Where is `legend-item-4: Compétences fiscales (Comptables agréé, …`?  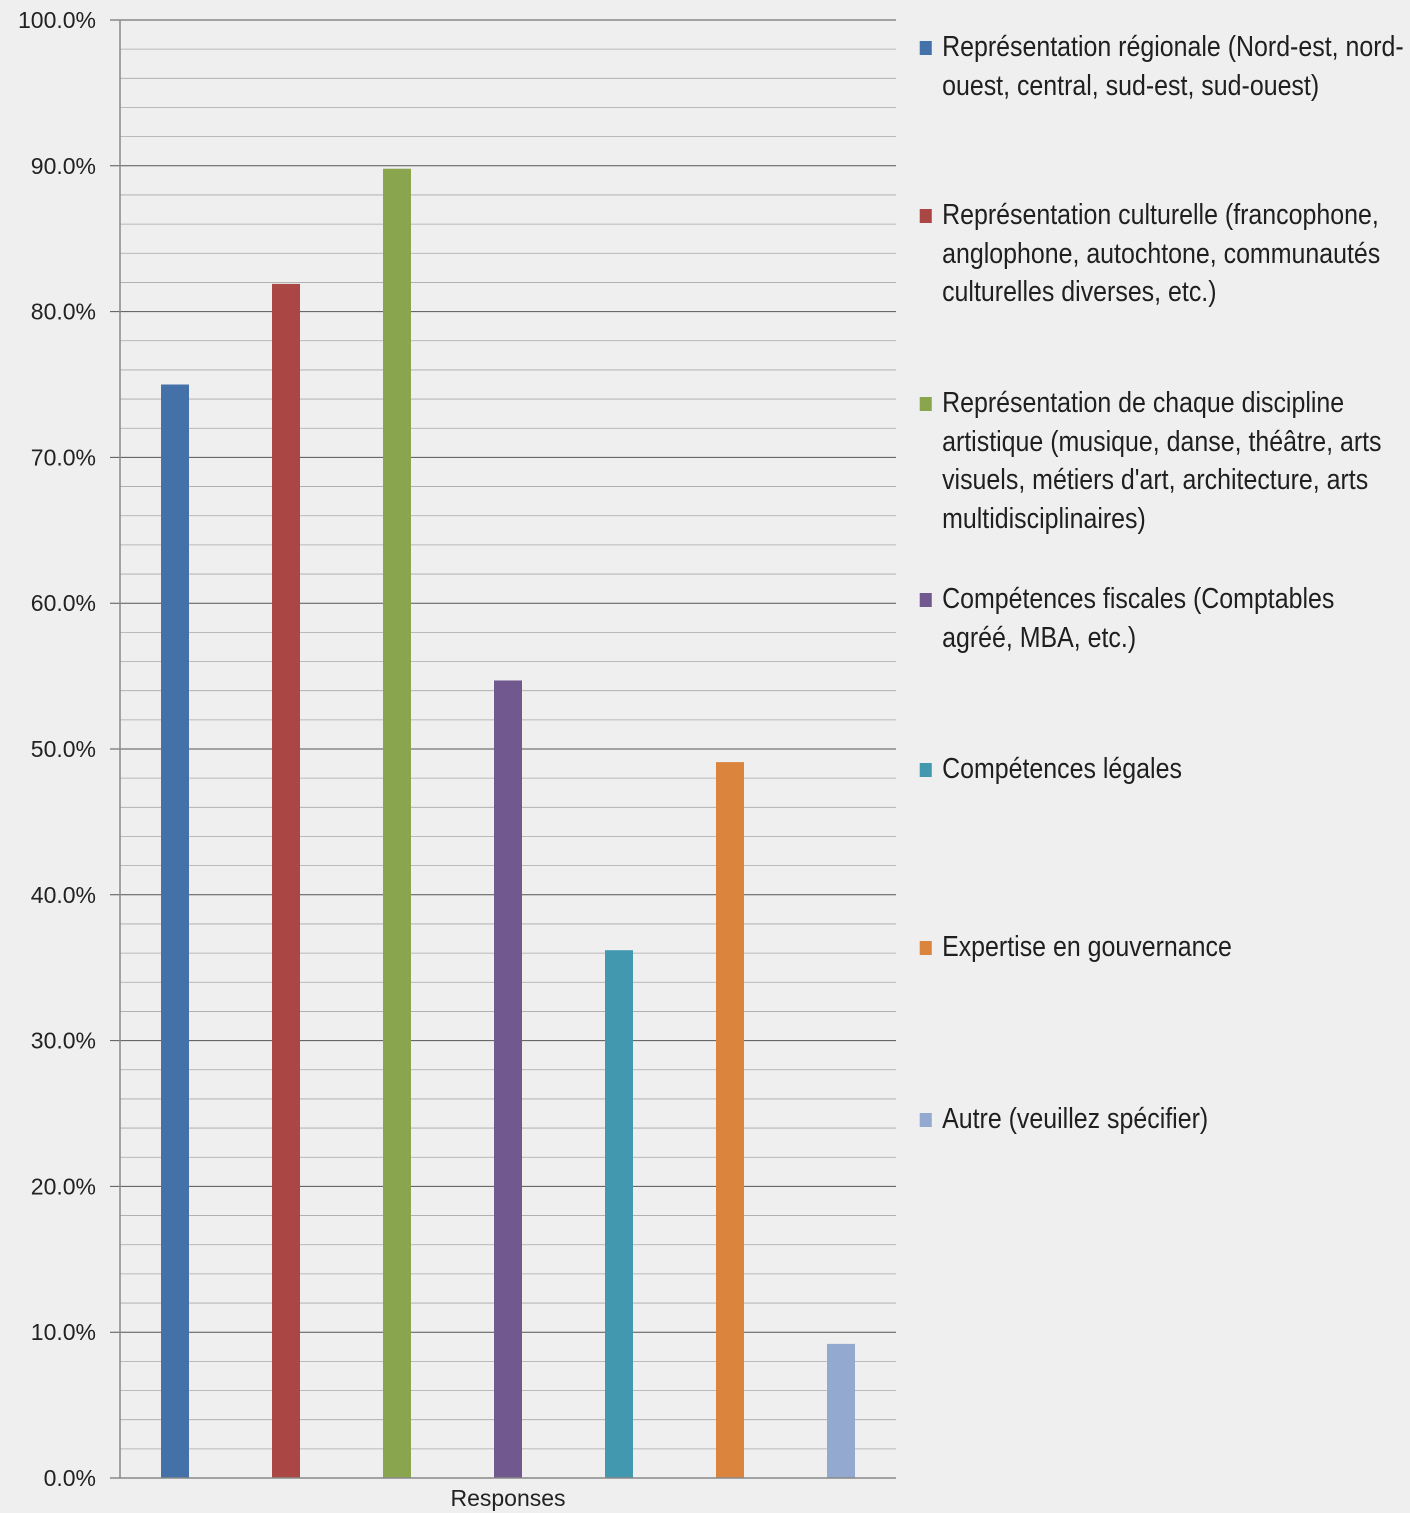 legend-item-4: Compétences fiscales (Comptables agréé, … is located at coordinates (1128, 618).